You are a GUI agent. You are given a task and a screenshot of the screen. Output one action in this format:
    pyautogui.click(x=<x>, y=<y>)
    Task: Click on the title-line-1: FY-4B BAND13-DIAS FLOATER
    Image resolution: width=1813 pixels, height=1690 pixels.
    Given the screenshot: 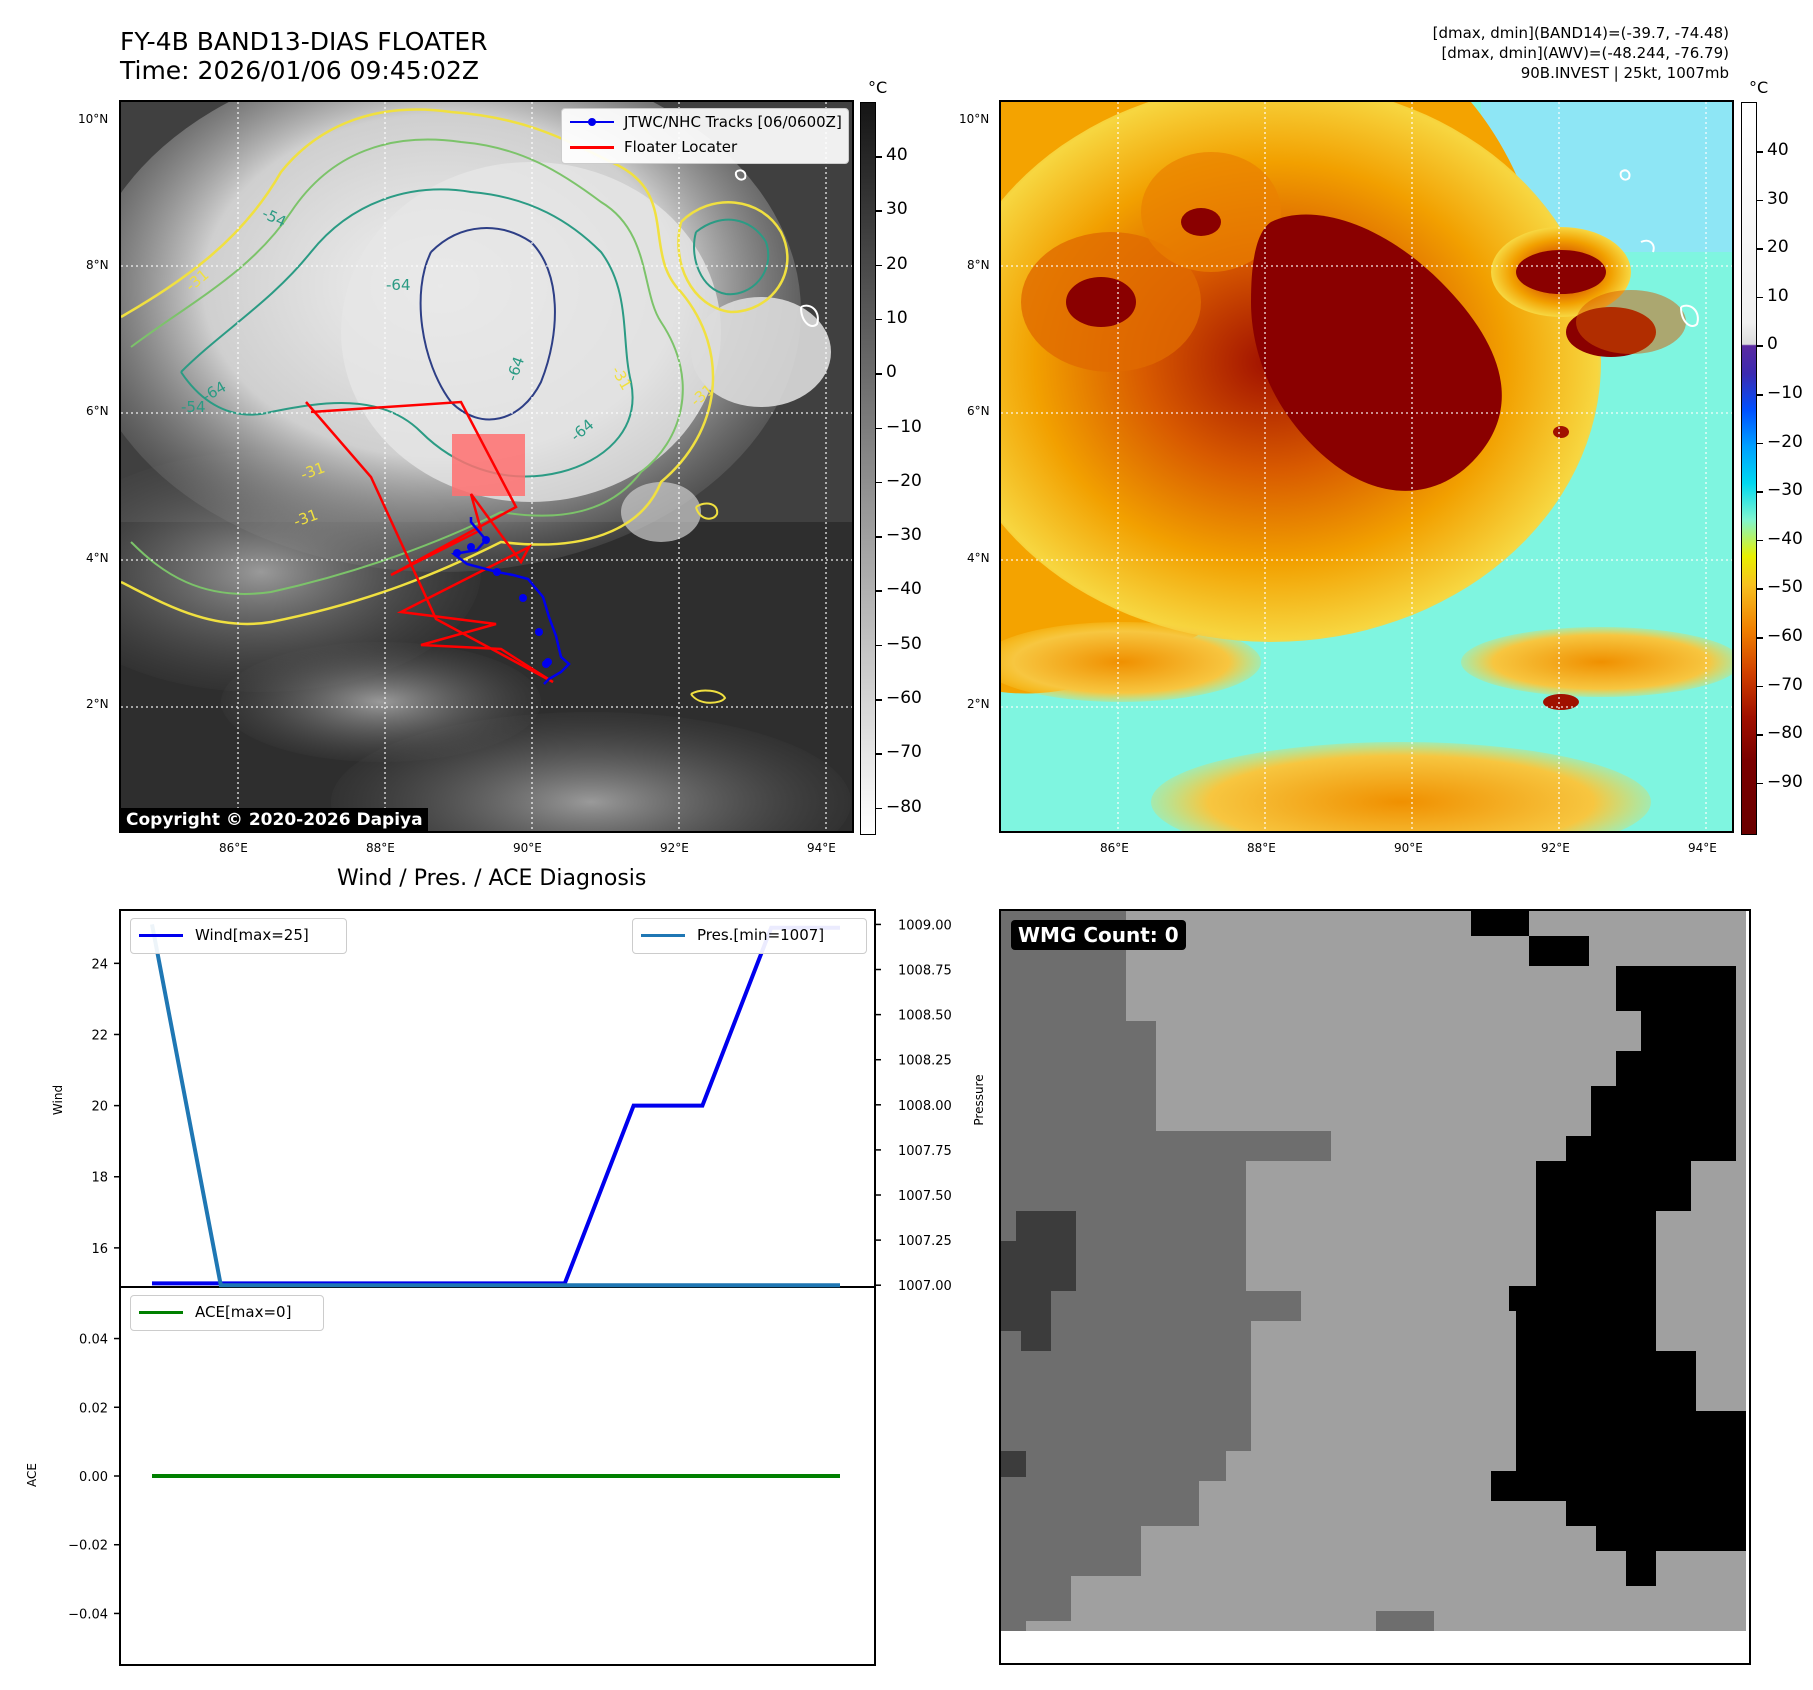 What is the action you would take?
    pyautogui.click(x=304, y=41)
    